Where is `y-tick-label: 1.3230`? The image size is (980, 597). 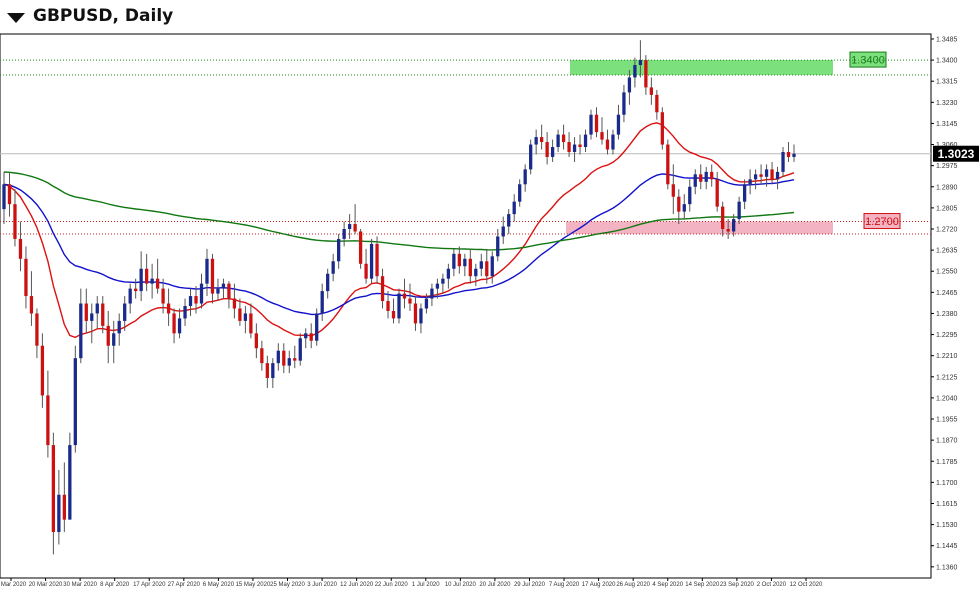
y-tick-label: 1.3230 is located at coordinates (947, 103).